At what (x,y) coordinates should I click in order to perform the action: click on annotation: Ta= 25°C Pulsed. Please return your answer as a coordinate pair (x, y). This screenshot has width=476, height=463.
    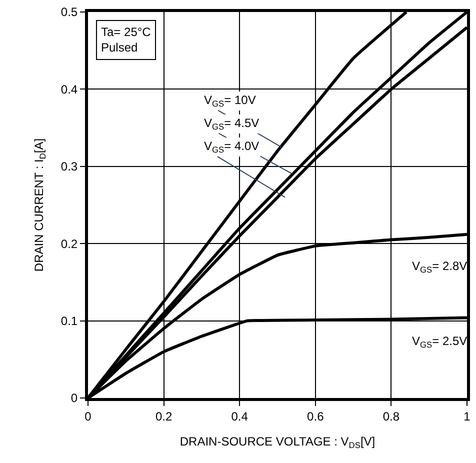
    Looking at the image, I should click on (126, 40).